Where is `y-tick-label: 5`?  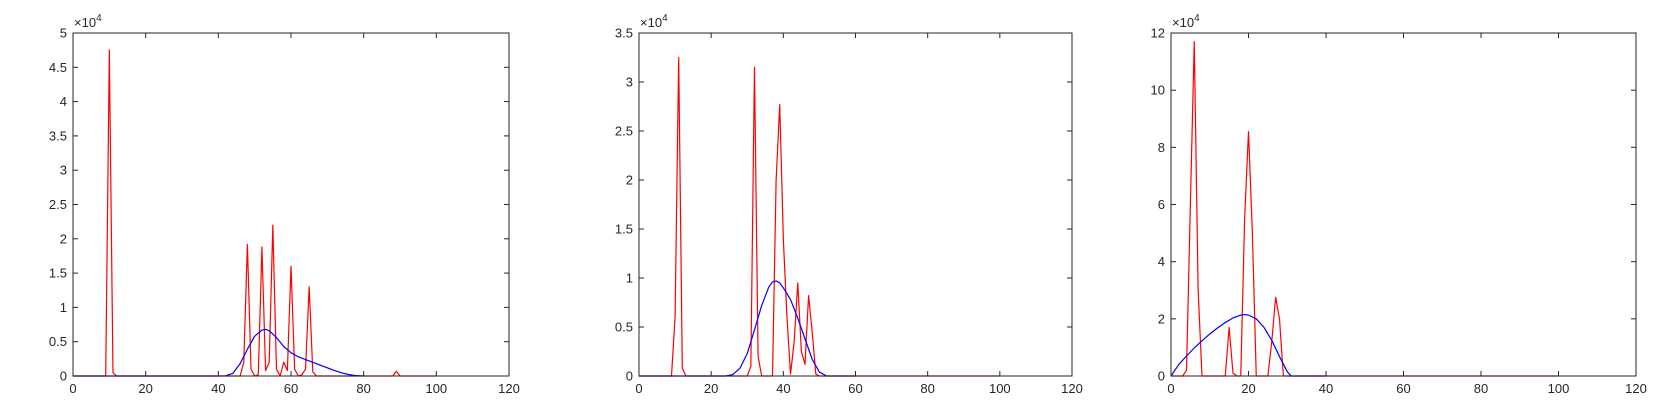 y-tick-label: 5 is located at coordinates (63, 33).